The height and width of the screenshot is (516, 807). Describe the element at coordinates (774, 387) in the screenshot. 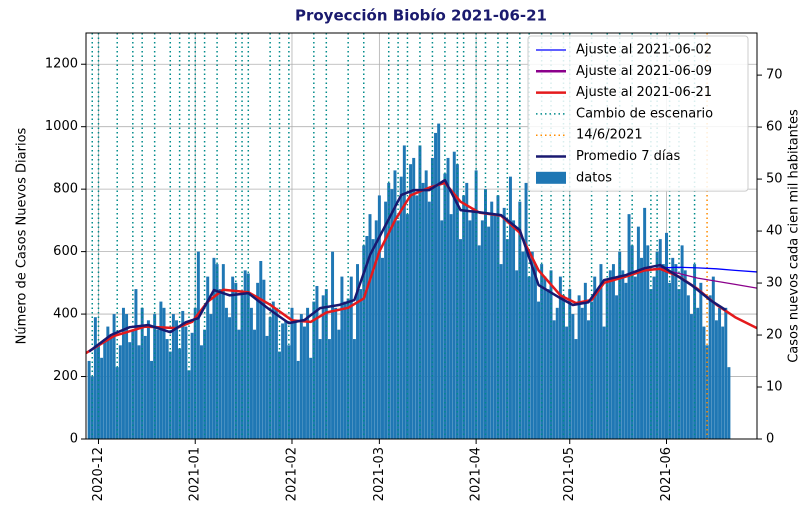

I see `y2-tick-label: 10` at that location.